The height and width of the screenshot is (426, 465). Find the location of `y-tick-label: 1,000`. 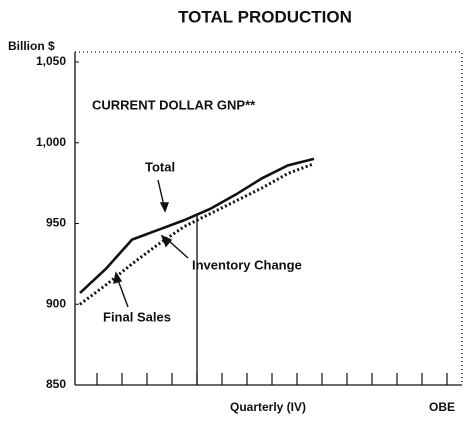

y-tick-label: 1,000 is located at coordinates (51, 142).